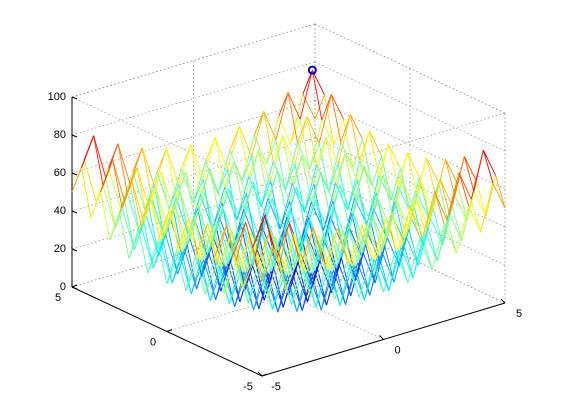  What do you see at coordinates (60, 249) in the screenshot?
I see `z-tick-label: 20` at bounding box center [60, 249].